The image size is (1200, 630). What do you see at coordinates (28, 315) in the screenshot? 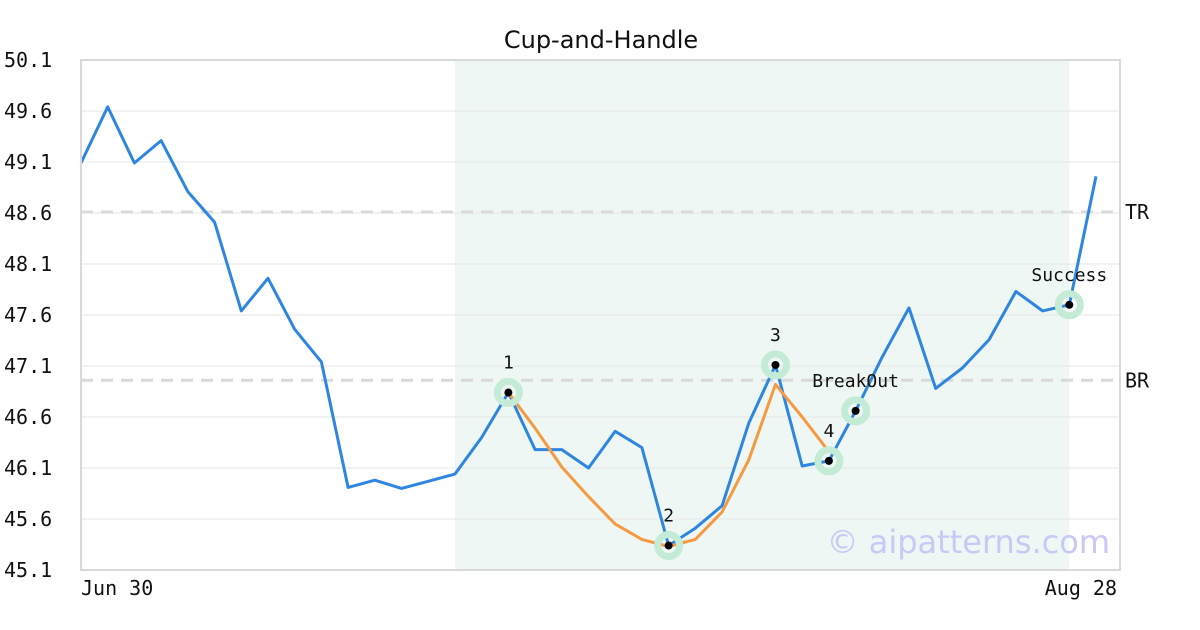
I see `y-tick-label: 47.6` at bounding box center [28, 315].